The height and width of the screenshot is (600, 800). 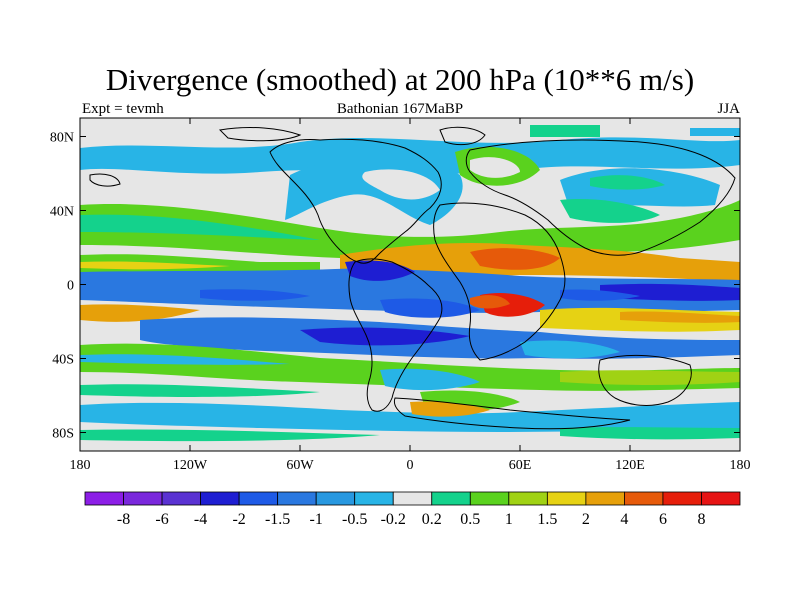 I want to click on season-label: JJA, so click(x=728, y=109).